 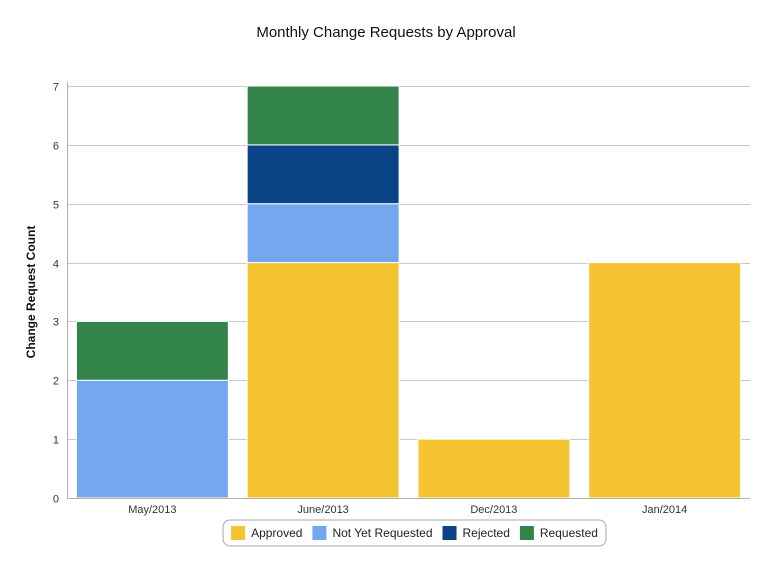 I want to click on x-tick-label: May/2013, so click(x=152, y=510).